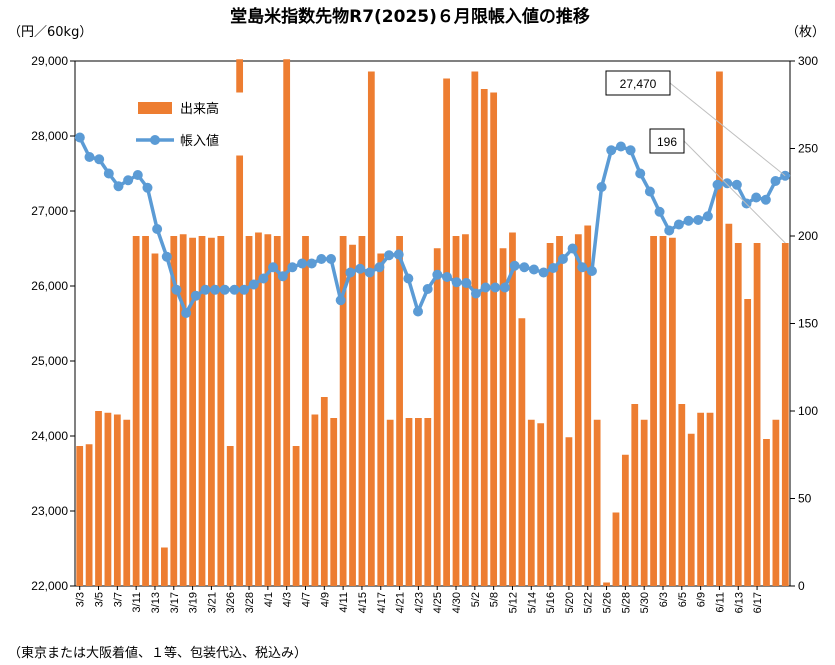 The width and height of the screenshot is (835, 665). I want to click on callout-volume-leader, so click(734, 192).